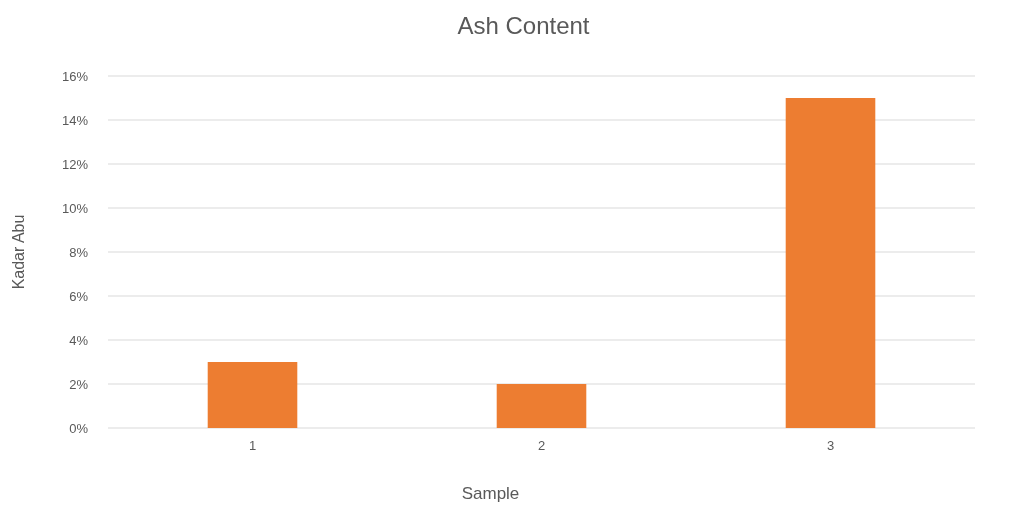 The image size is (1011, 507). Describe the element at coordinates (18, 252) in the screenshot. I see `y-axis-title: Kadar Abu` at that location.